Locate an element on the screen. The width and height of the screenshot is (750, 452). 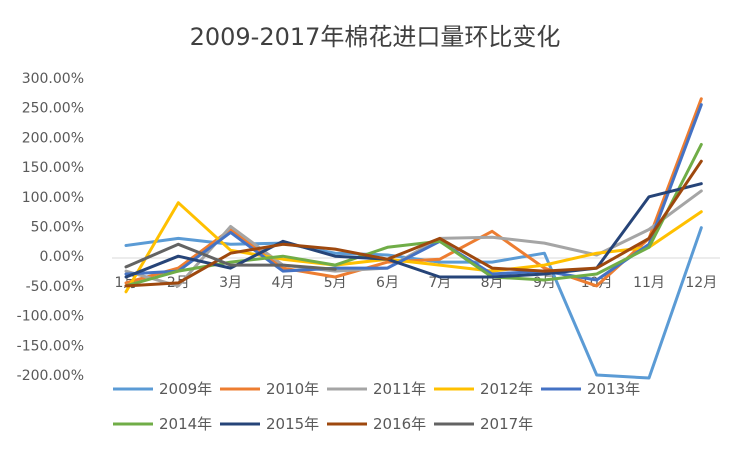
x-tick-label: 5月 is located at coordinates (335, 283).